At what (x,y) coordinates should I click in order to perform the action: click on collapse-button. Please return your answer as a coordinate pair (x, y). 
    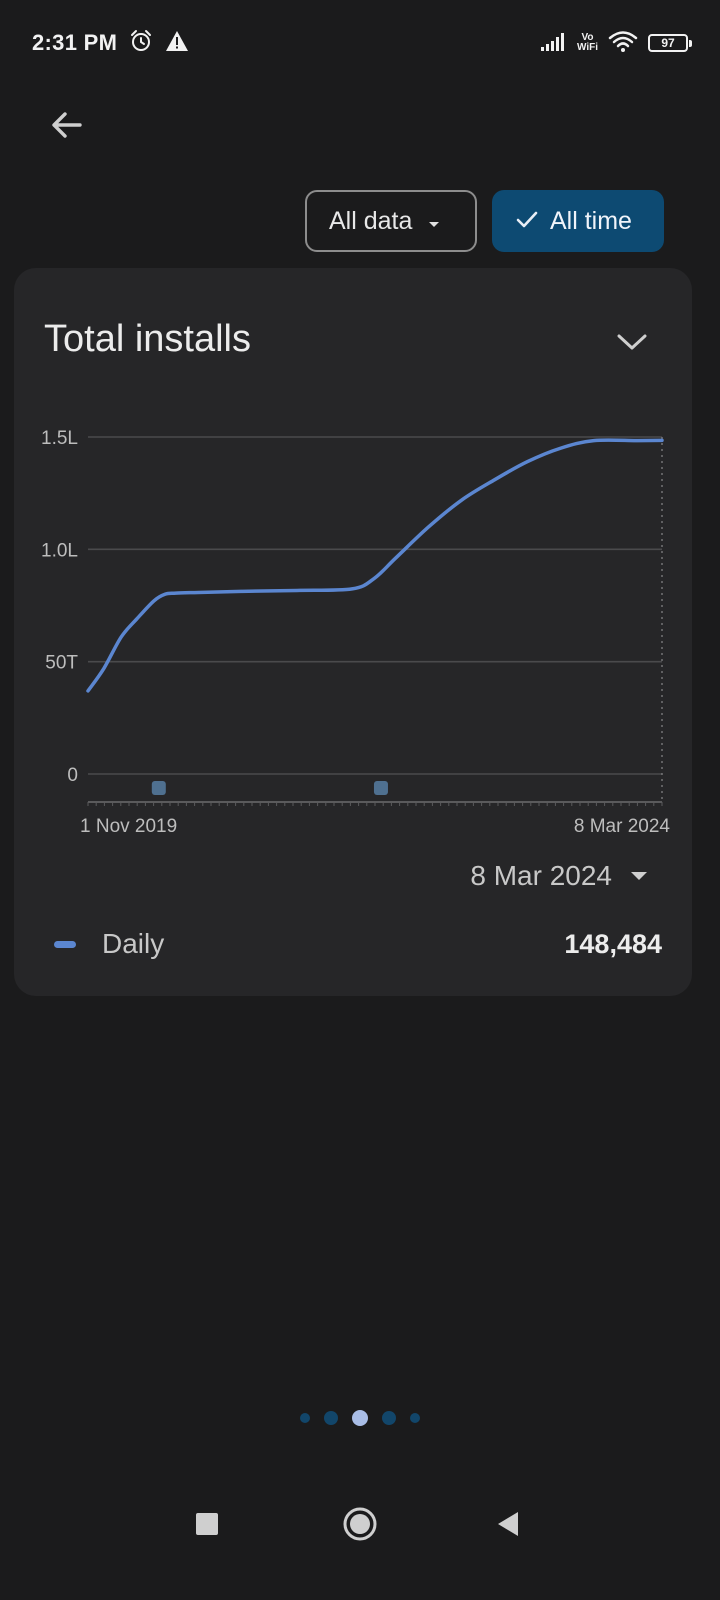
    Looking at the image, I should click on (632, 342).